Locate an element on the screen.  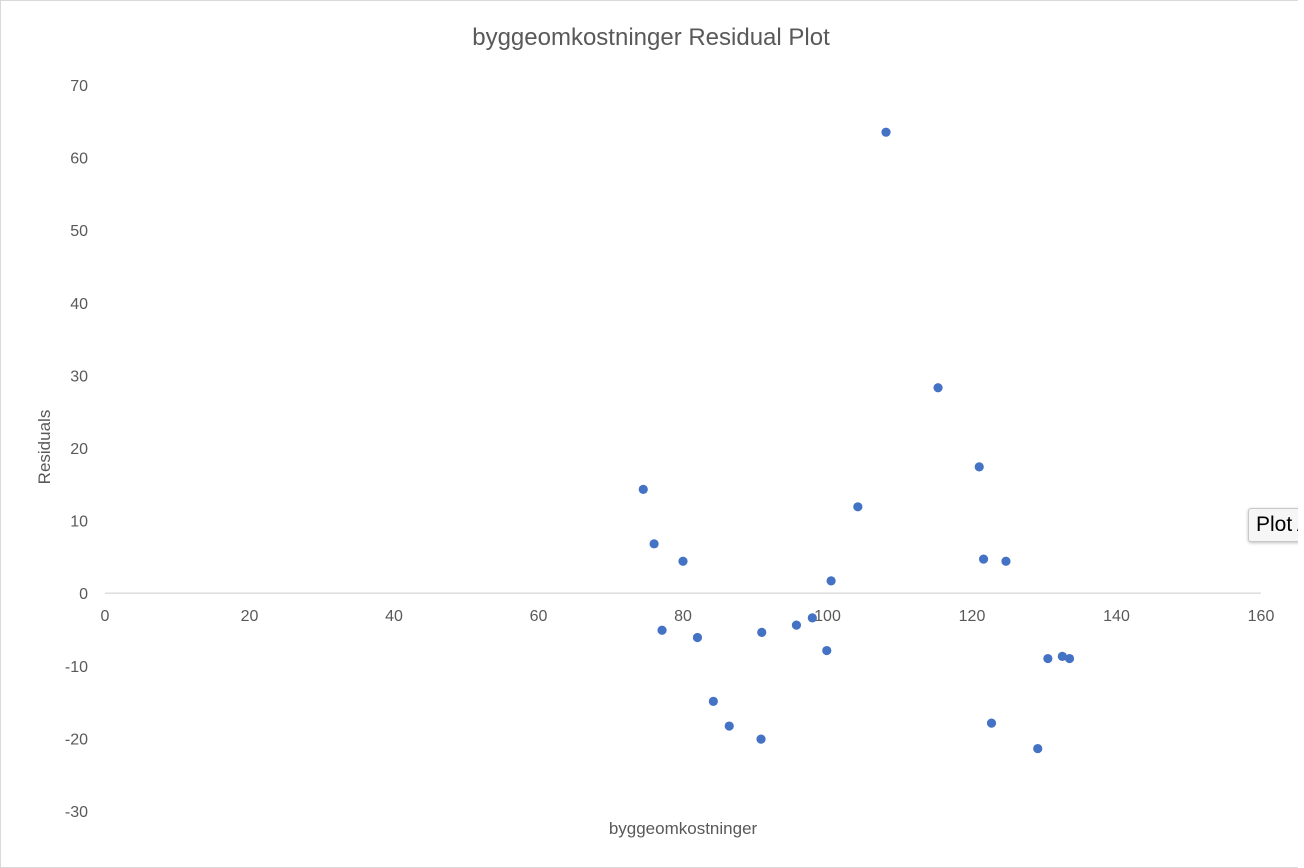
y-tick-label: 70 is located at coordinates (79, 86).